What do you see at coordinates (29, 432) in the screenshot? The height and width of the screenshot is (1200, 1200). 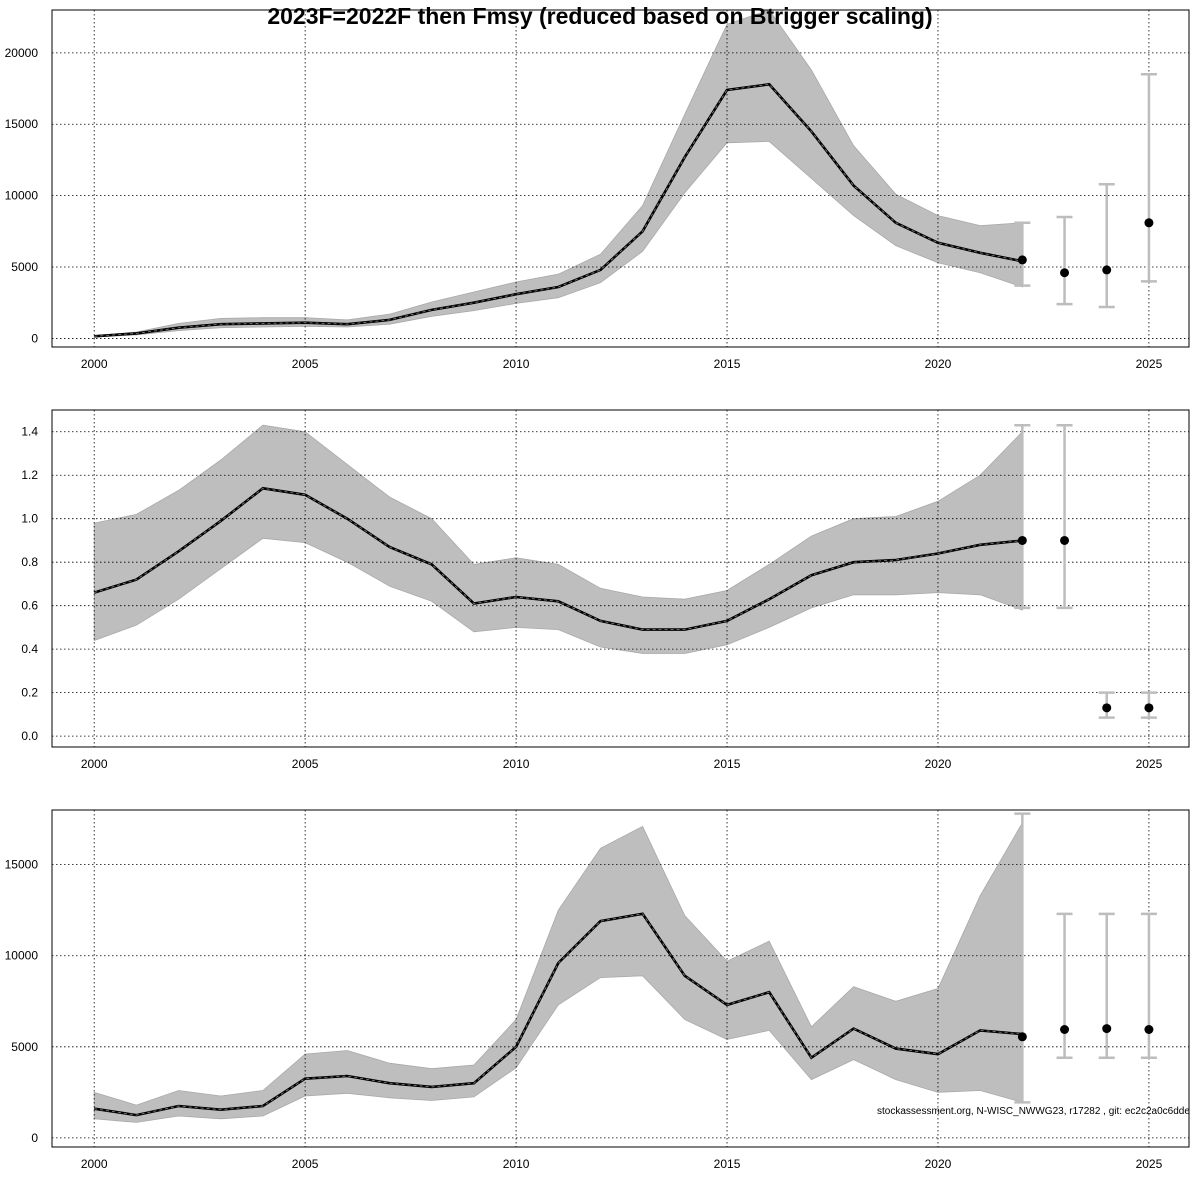 I see `y-tick-label: 1.4` at bounding box center [29, 432].